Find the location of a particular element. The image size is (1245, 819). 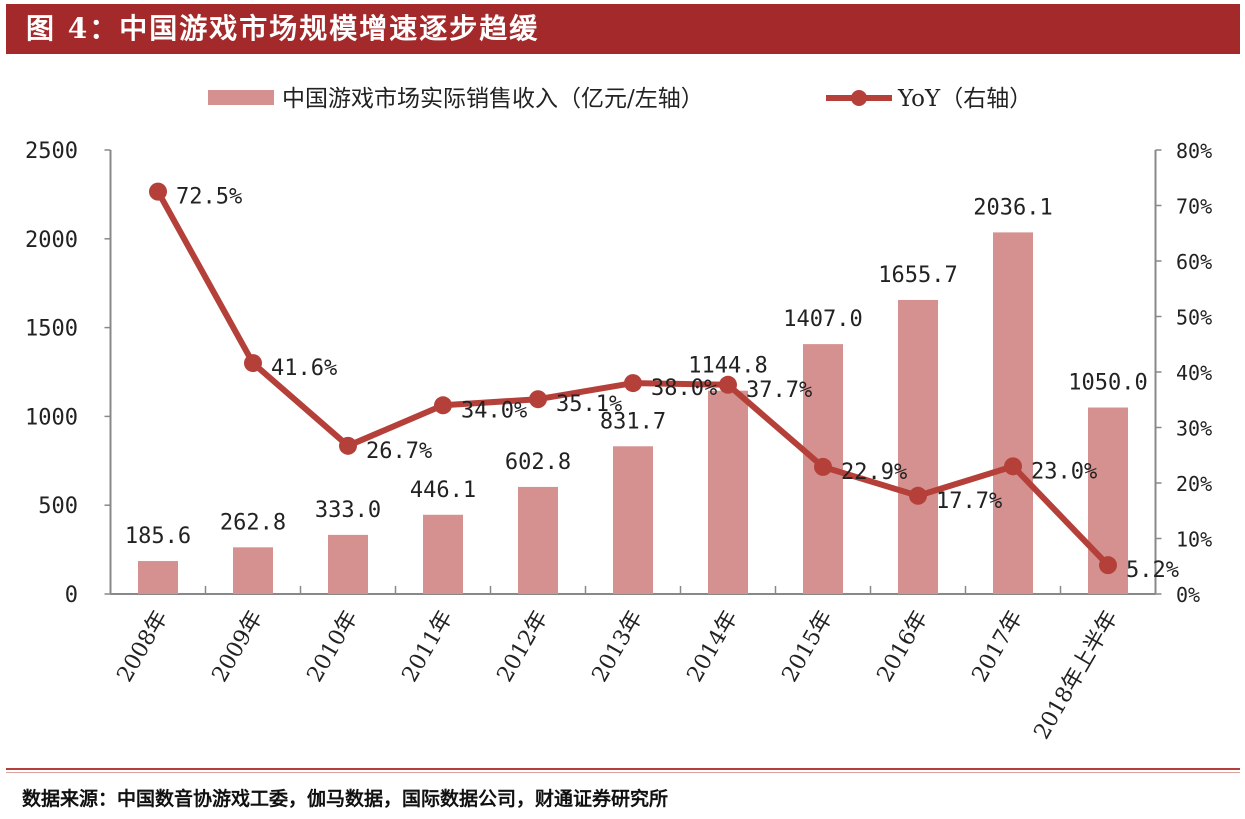

yoy-data-label: 26.7% is located at coordinates (399, 451).